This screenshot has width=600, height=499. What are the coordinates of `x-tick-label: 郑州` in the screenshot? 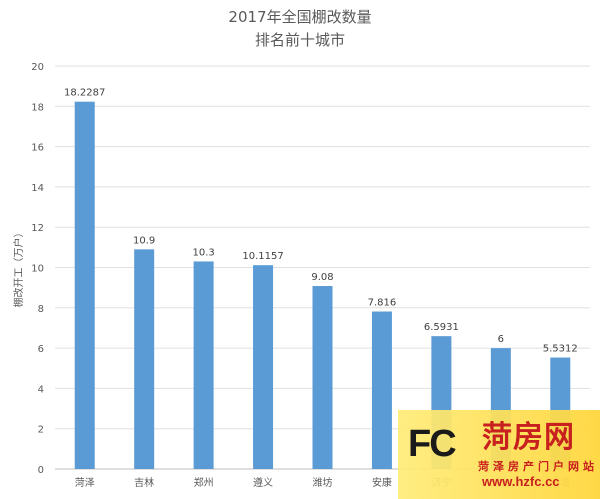 It's located at (204, 482).